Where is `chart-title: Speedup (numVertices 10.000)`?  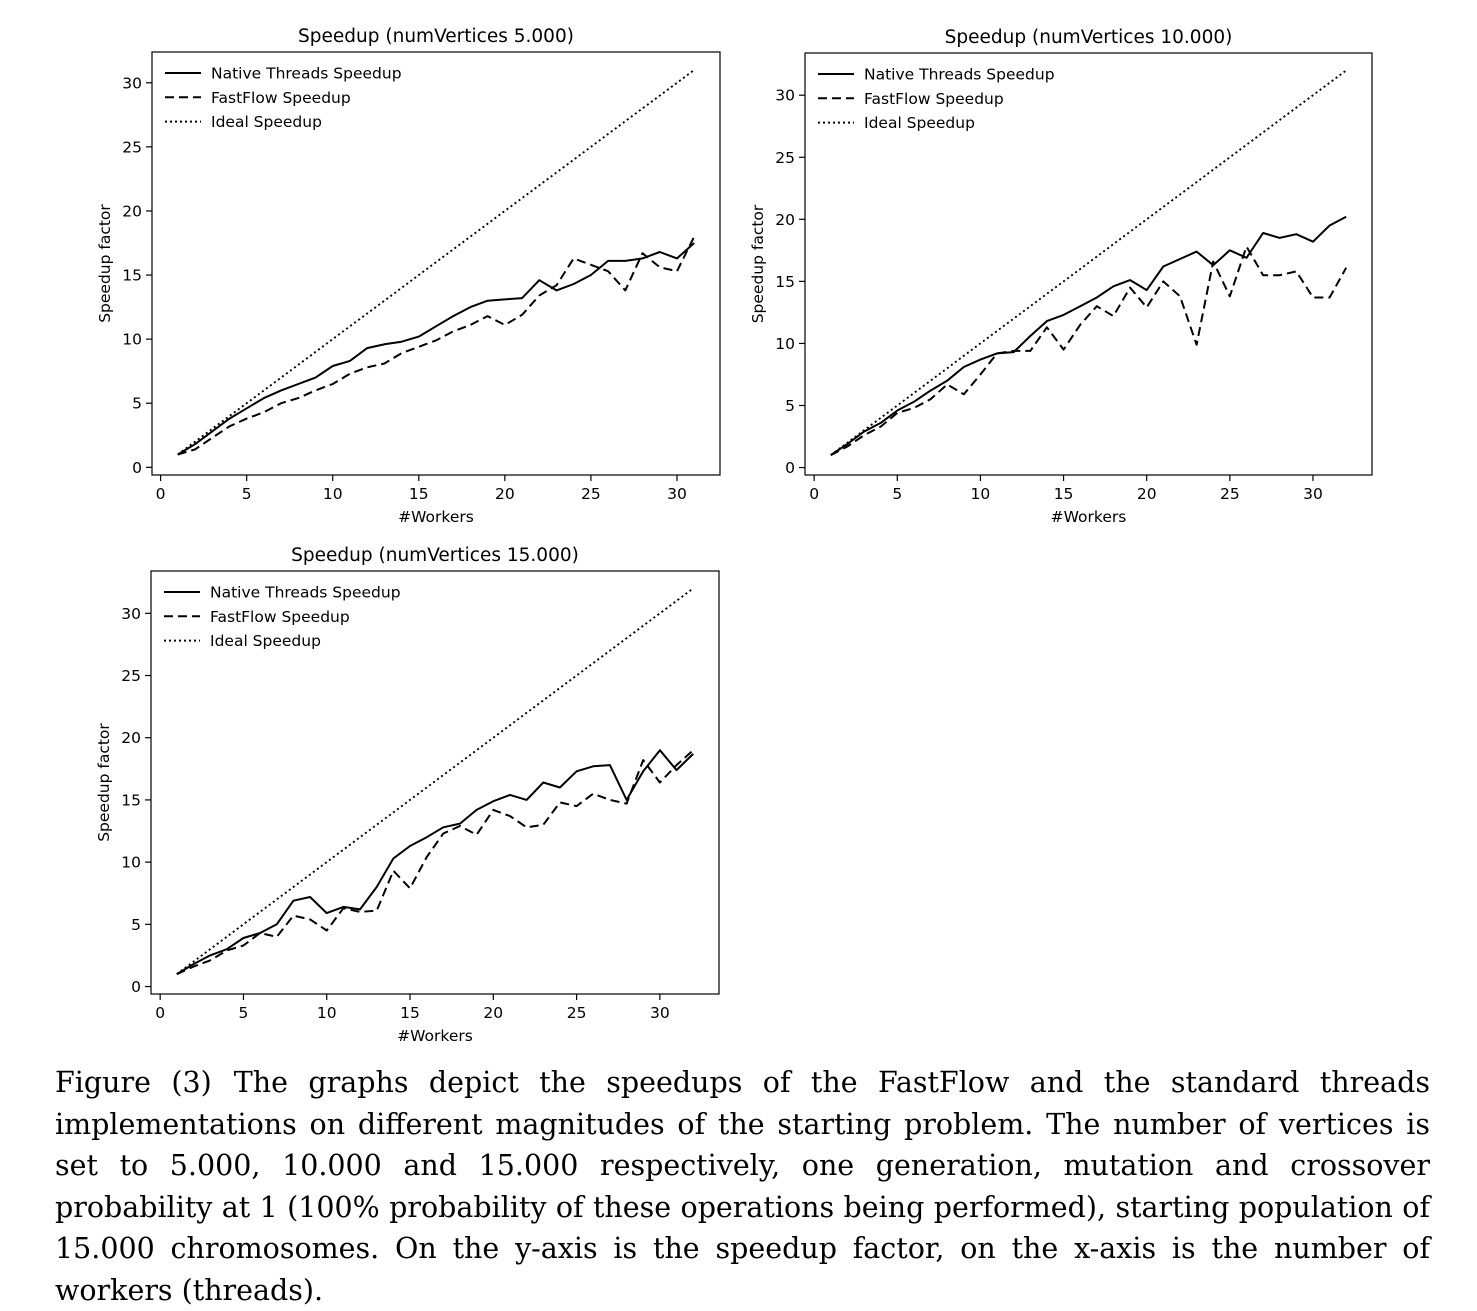
chart-title: Speedup (numVertices 10.000) is located at coordinates (1089, 37).